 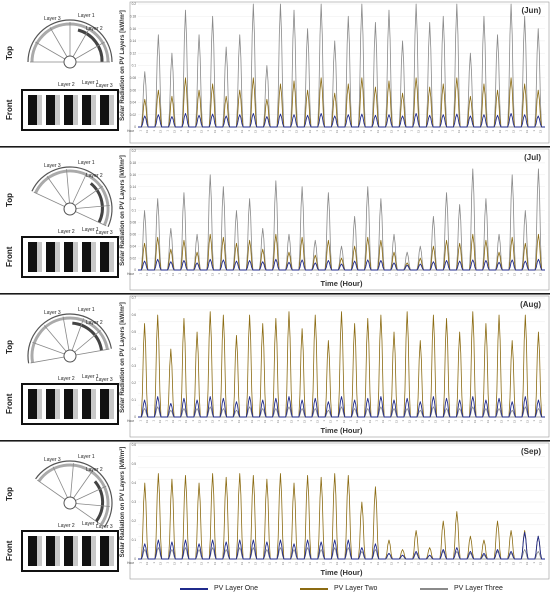 I want to click on y-tick-label: 0.1, so click(x=134, y=400).